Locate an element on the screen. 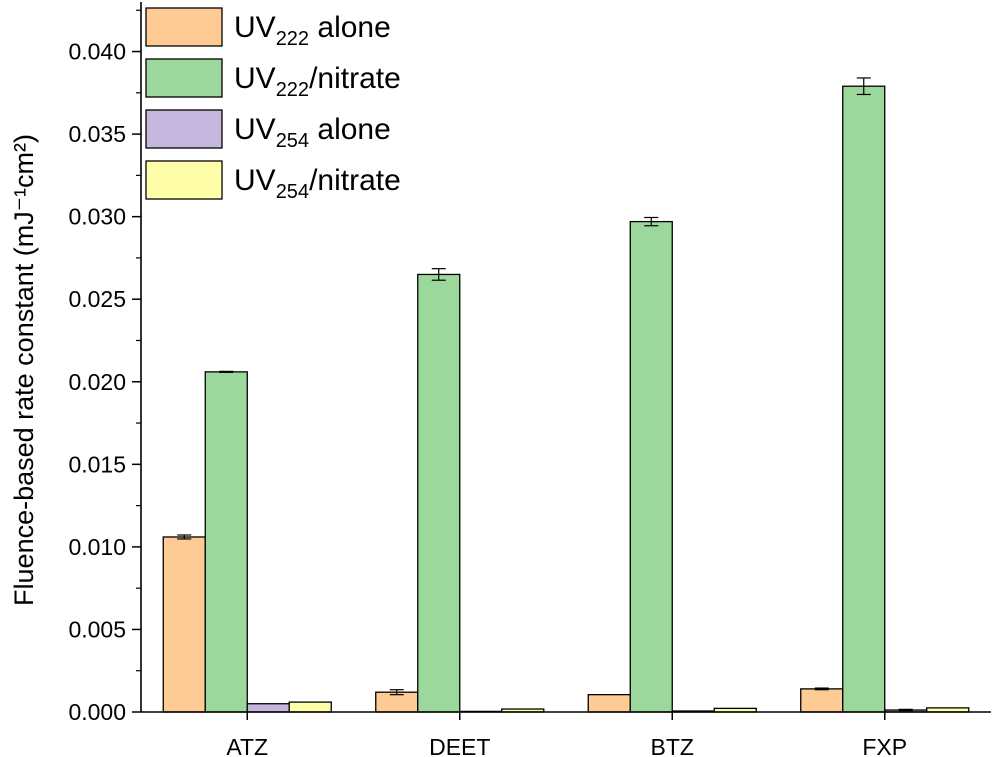  legend-item-1: UV222 alone is located at coordinates (268, 28).